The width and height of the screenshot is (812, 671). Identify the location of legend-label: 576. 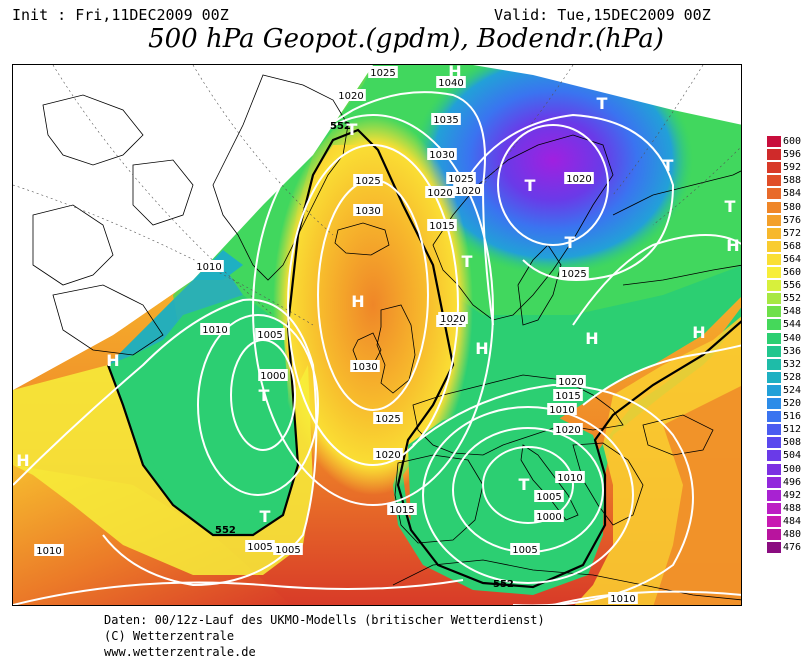
(792, 220).